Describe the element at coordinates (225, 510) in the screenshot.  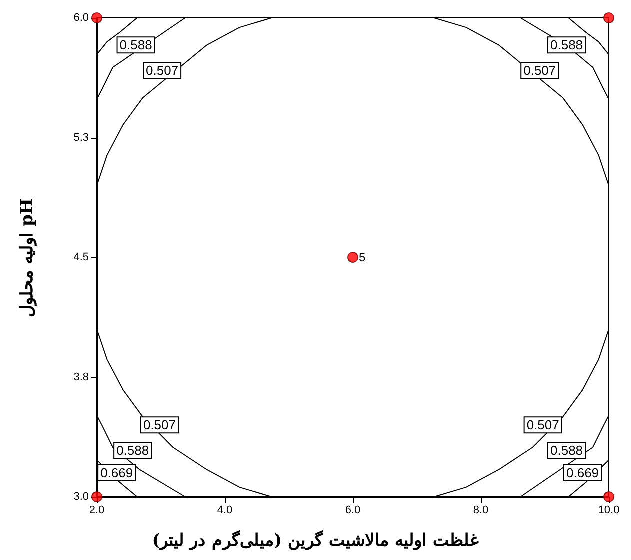
I see `x-tick-label: 4.0` at that location.